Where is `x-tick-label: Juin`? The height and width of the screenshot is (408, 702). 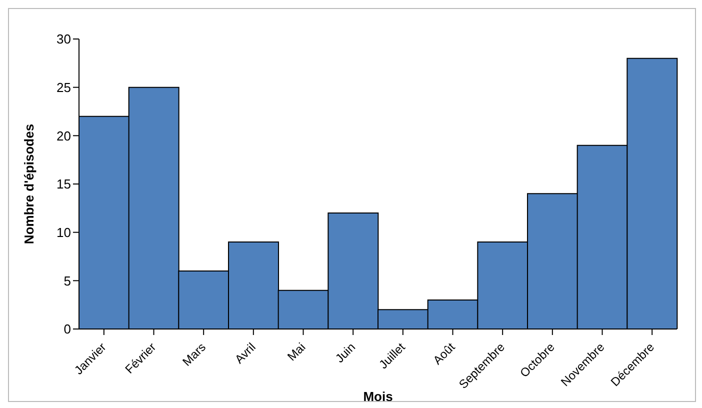 x-tick-label: Juin is located at coordinates (345, 353).